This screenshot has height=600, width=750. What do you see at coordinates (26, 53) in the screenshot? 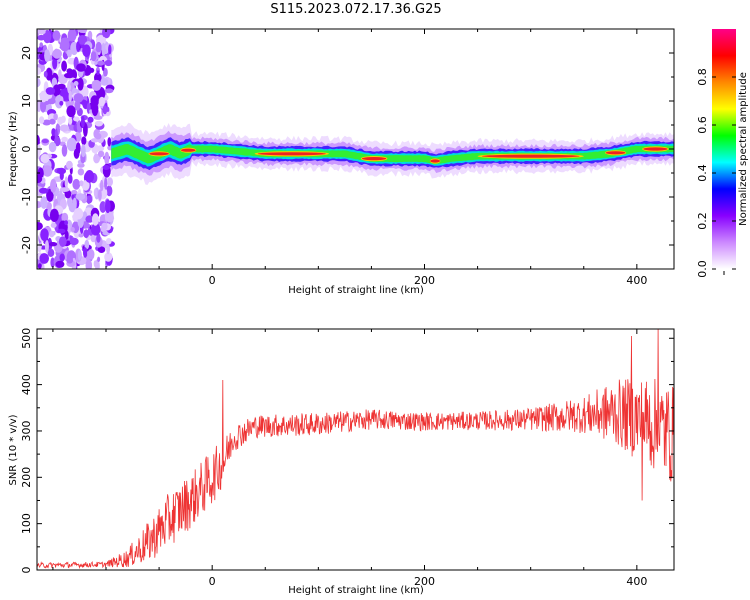
I see `y-tick-label: 20` at bounding box center [26, 53].